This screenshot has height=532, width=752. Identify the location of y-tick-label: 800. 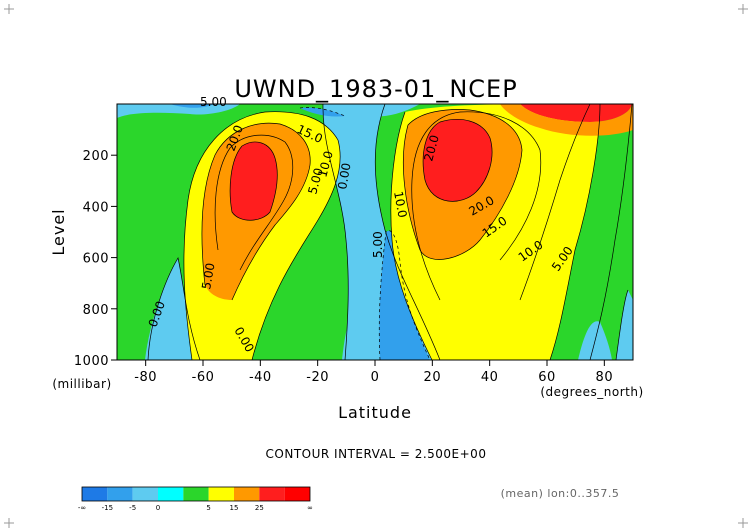
(96, 310).